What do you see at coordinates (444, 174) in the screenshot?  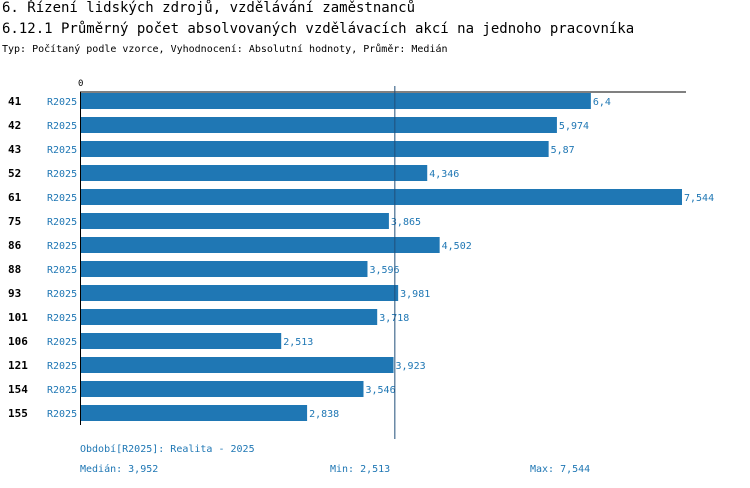 I see `value-label: 4,346` at bounding box center [444, 174].